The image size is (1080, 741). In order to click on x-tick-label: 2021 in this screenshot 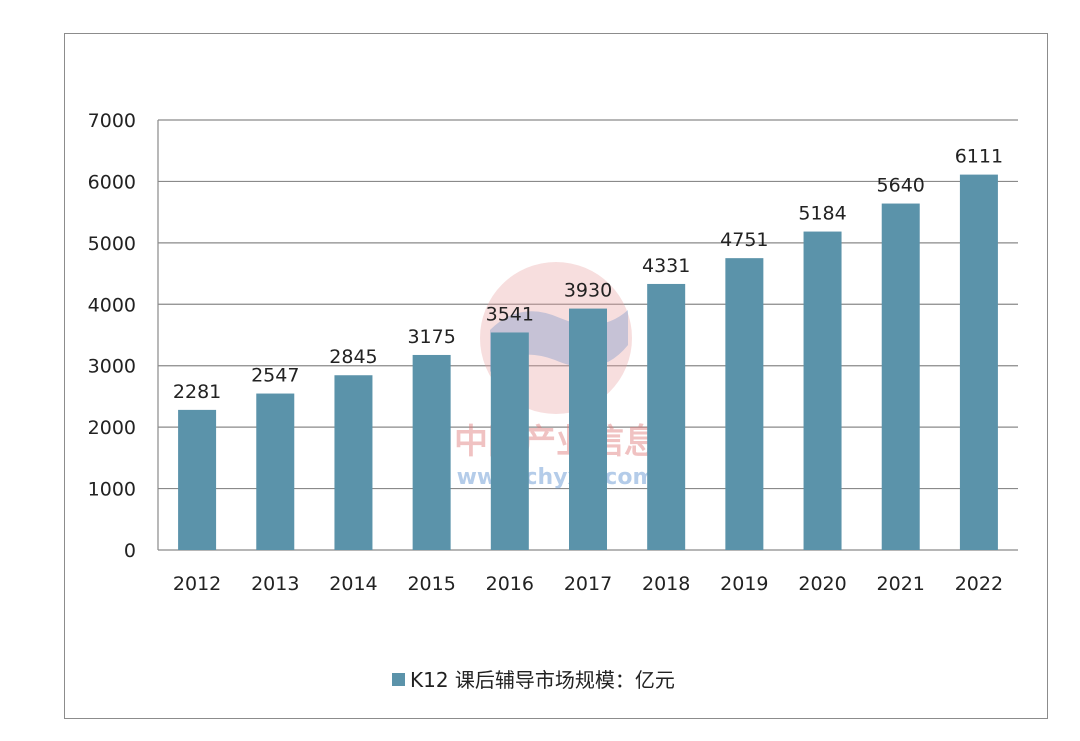, I will do `click(901, 584)`.